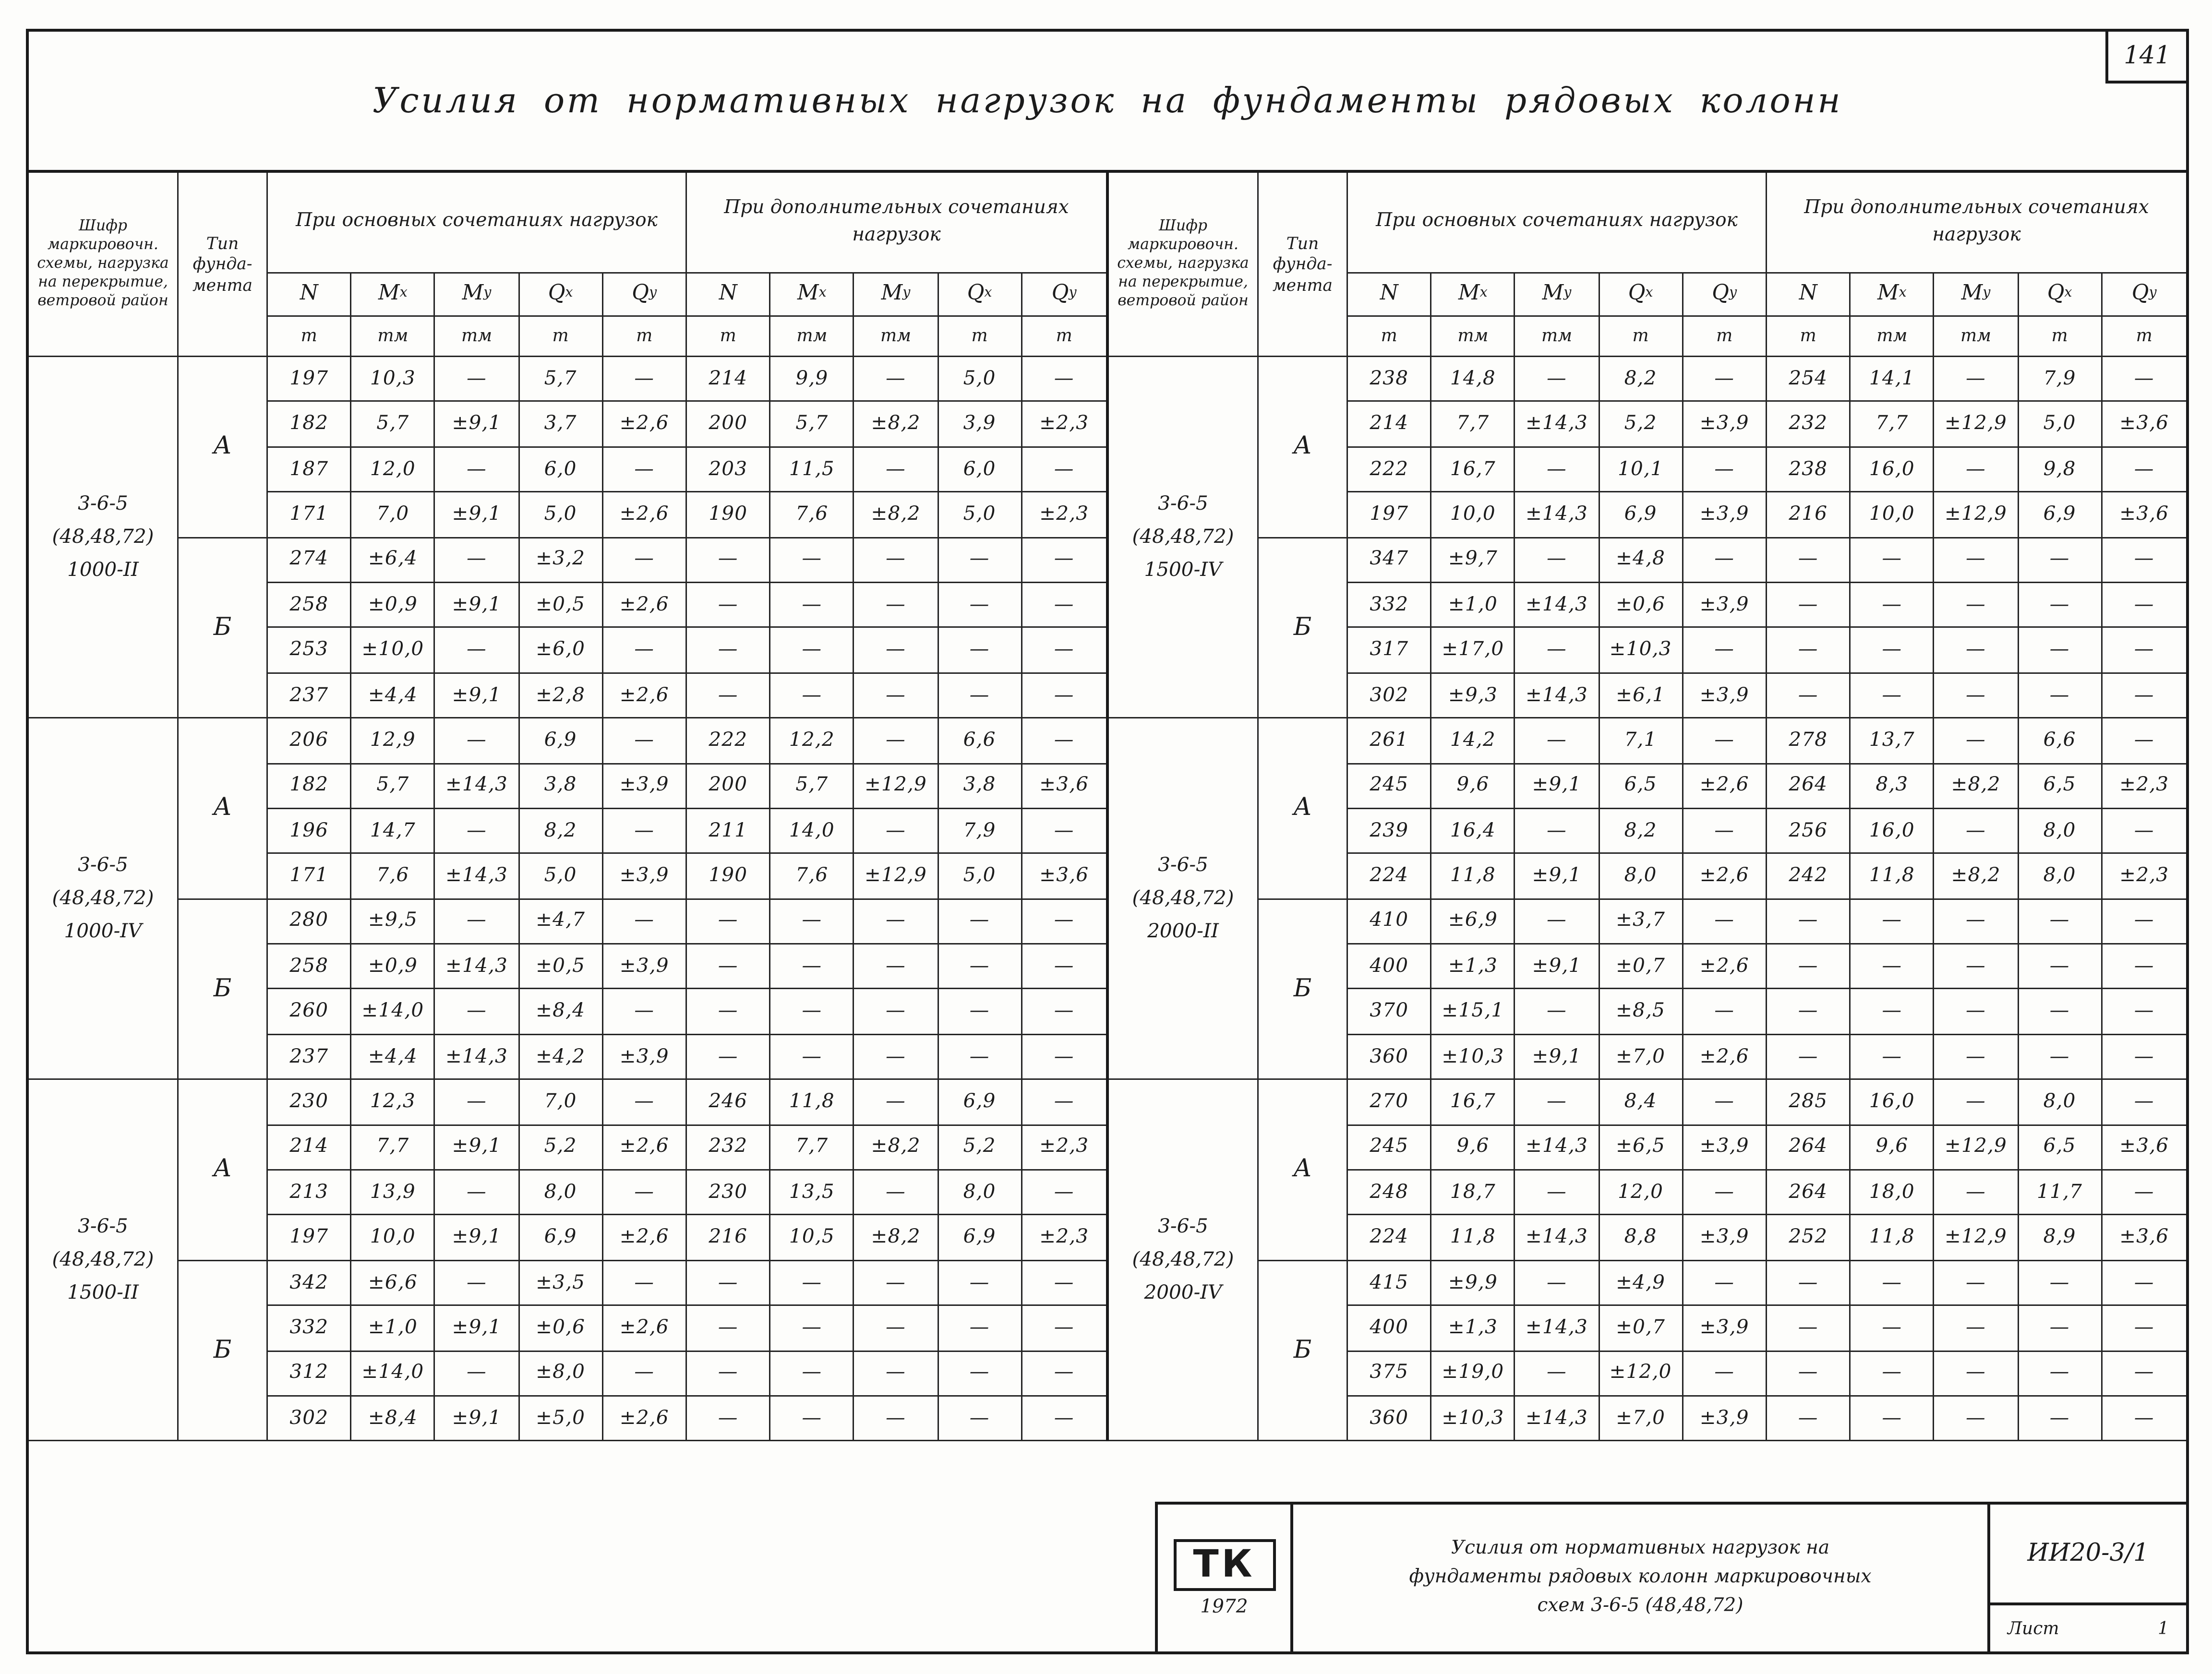 This screenshot has width=2212, height=1674. I want to click on value-cell: 5,7, so click(812, 425).